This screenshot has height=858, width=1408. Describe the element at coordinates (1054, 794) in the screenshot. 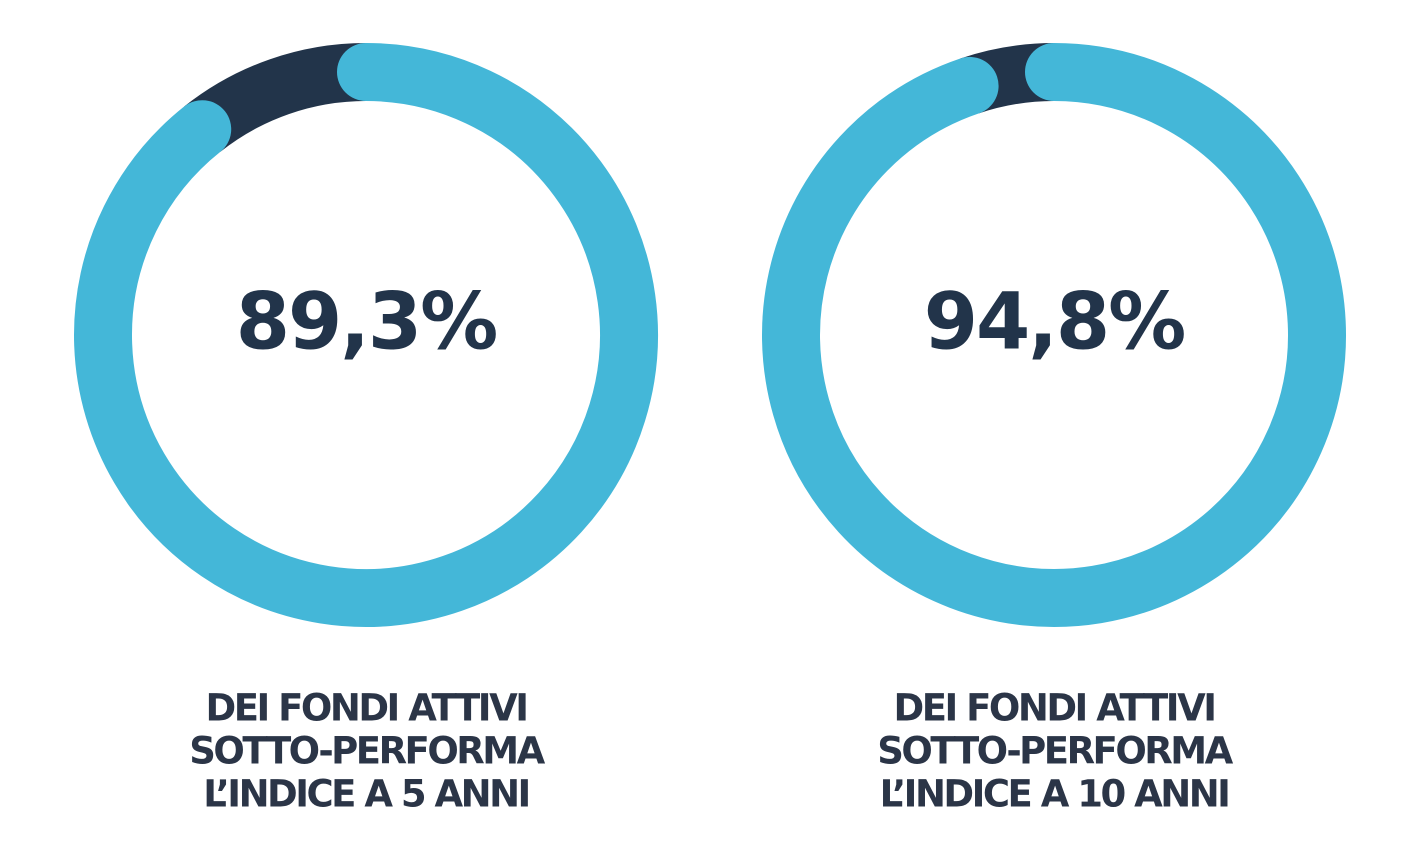

I see `caption-line: L’INDICE A 10 ANNI` at that location.